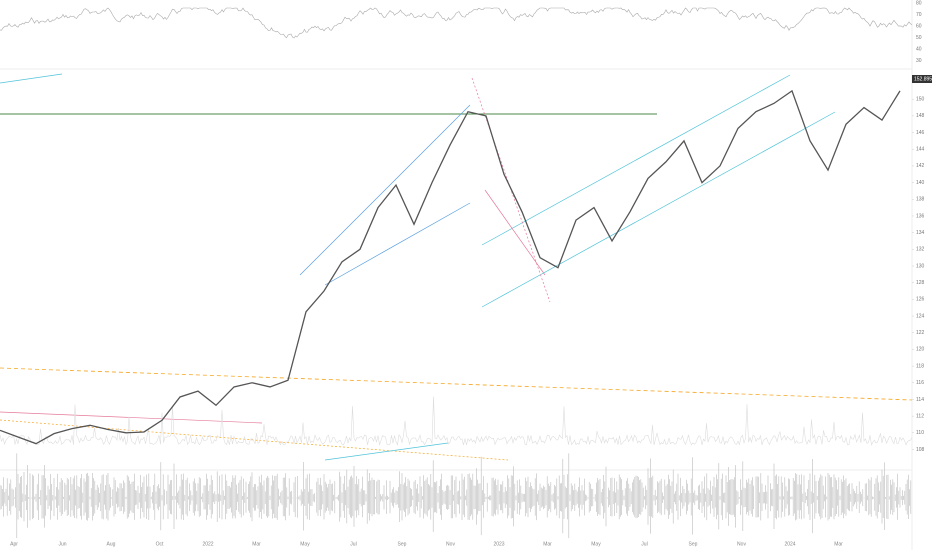 The width and height of the screenshot is (932, 550). I want to click on y-tick-label: 108, so click(920, 450).